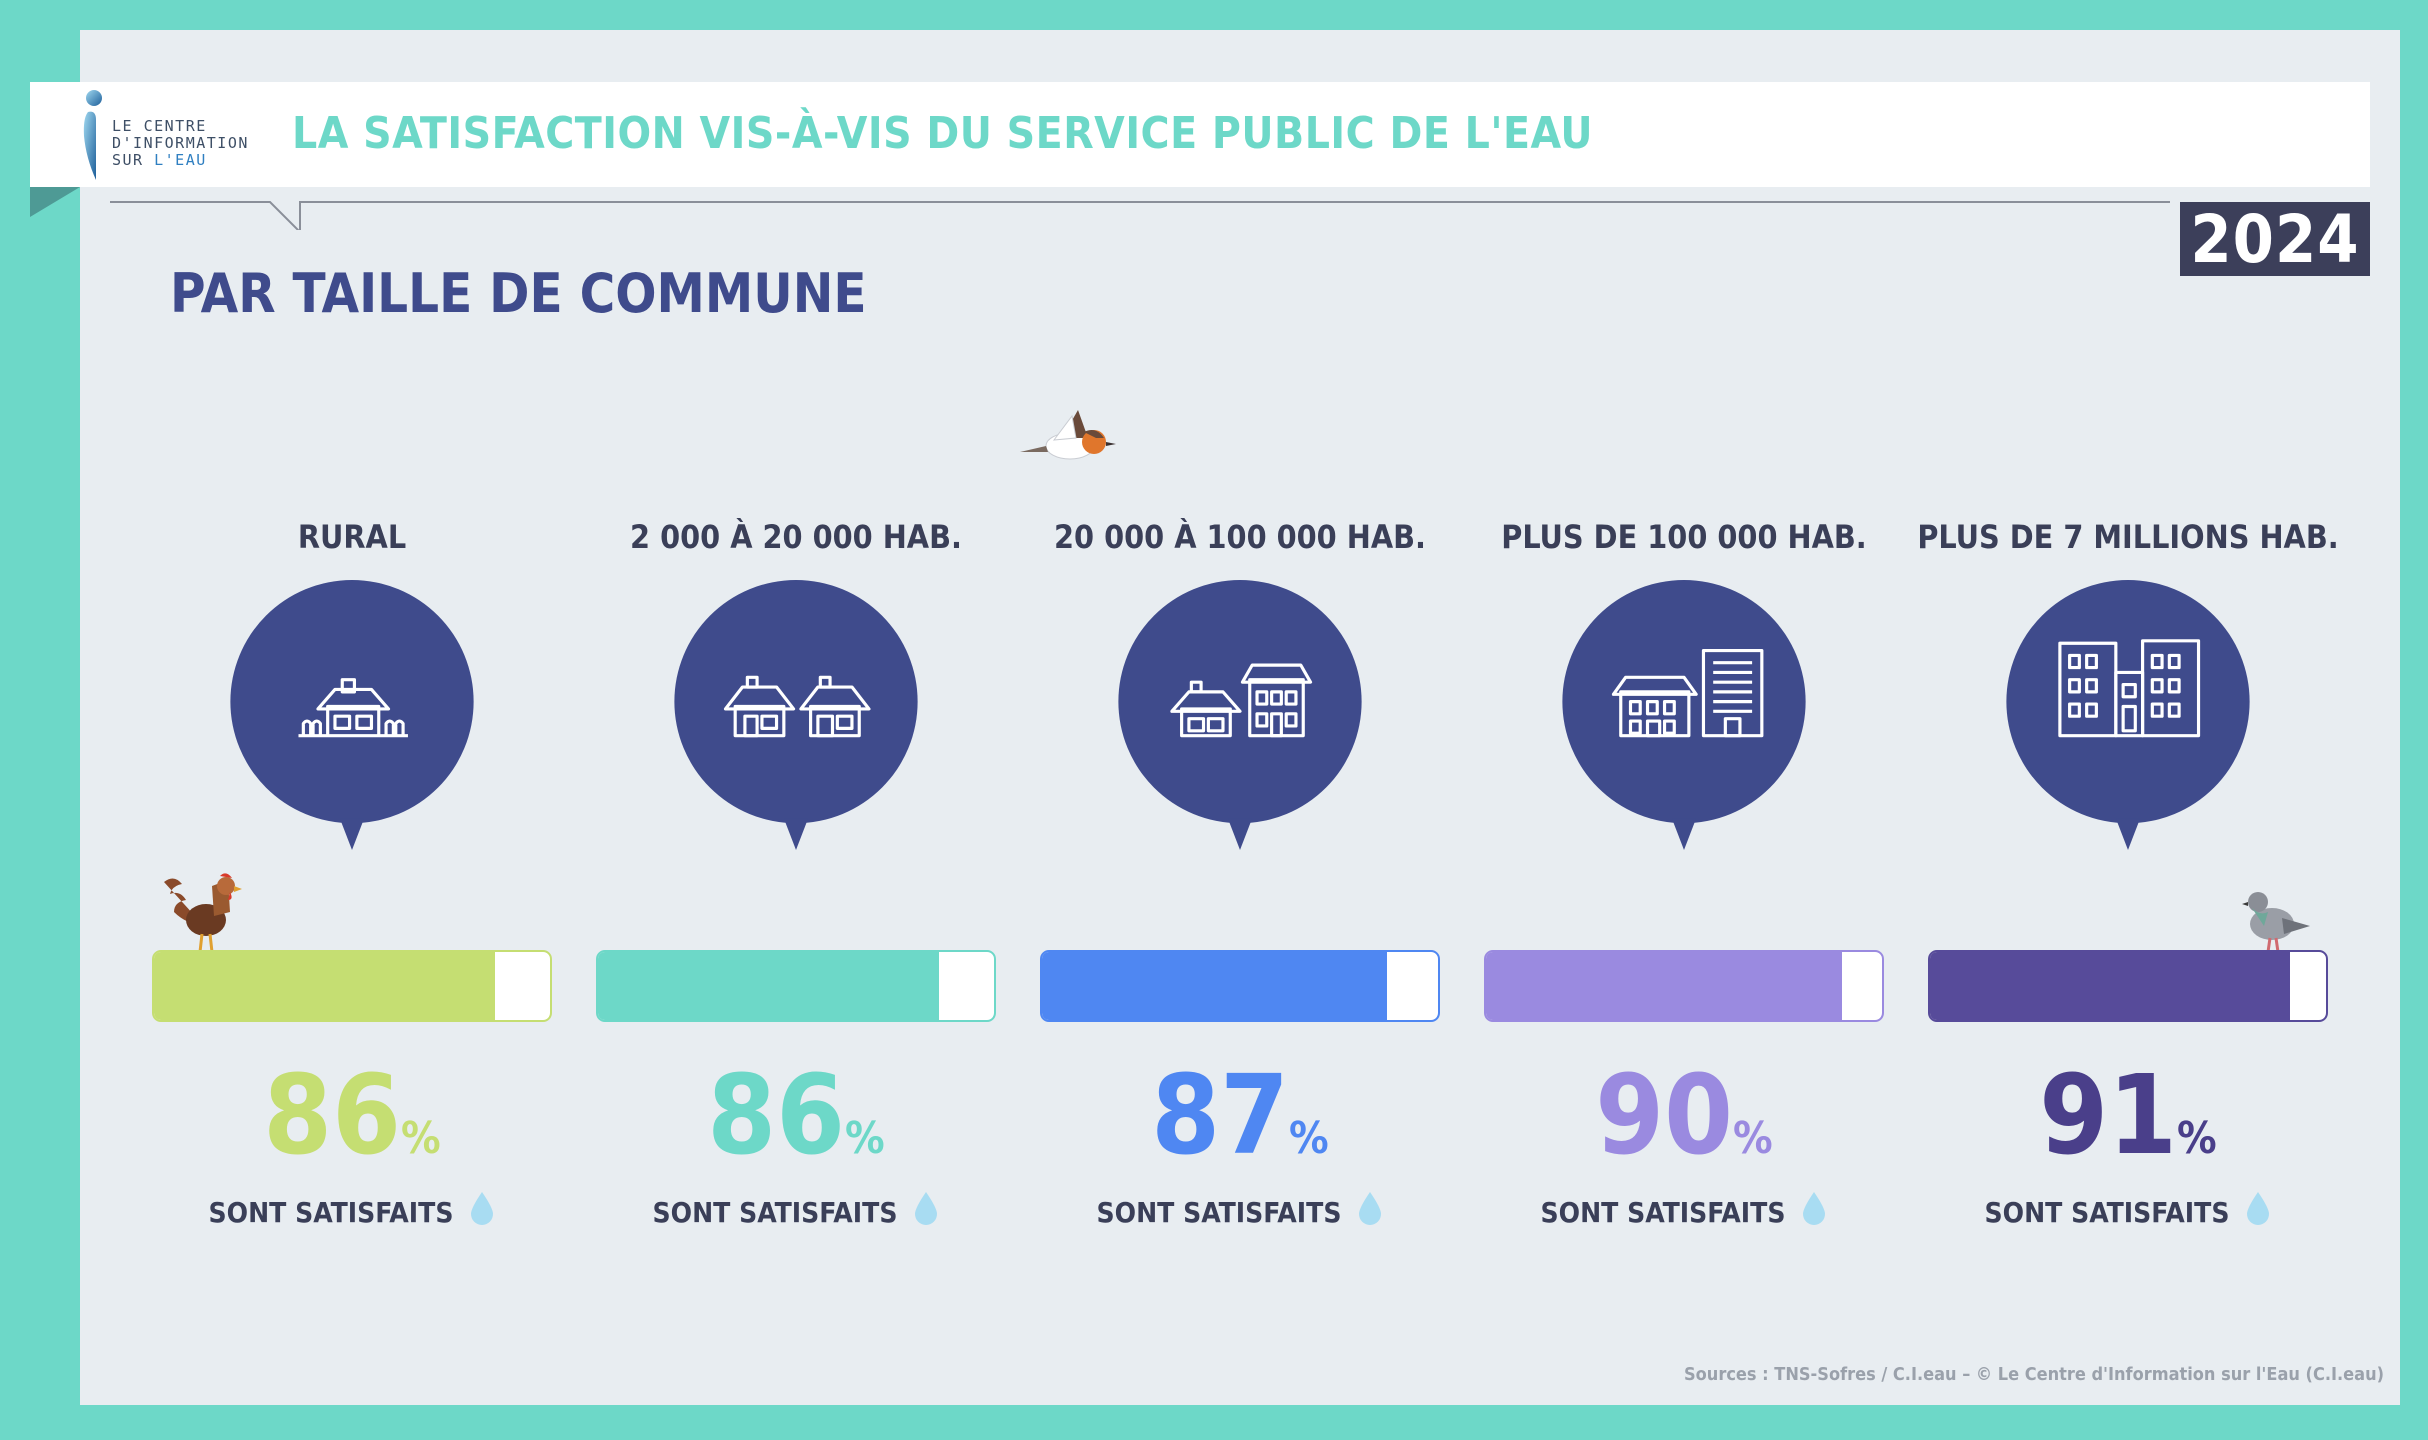 The height and width of the screenshot is (1440, 2428). I want to click on robin-bird-icon, so click(1068, 435).